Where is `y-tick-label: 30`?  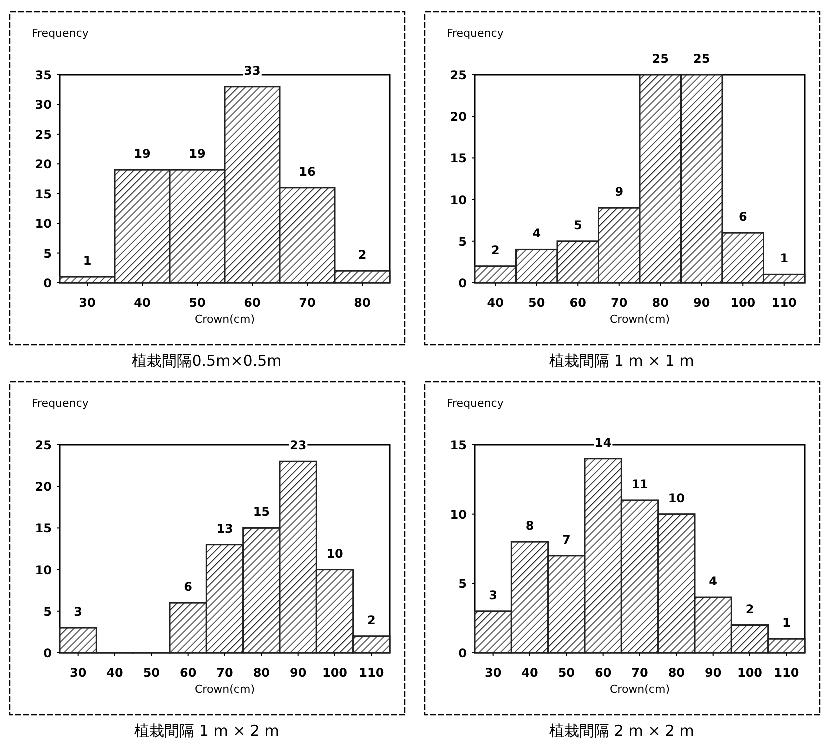 y-tick-label: 30 is located at coordinates (43, 105).